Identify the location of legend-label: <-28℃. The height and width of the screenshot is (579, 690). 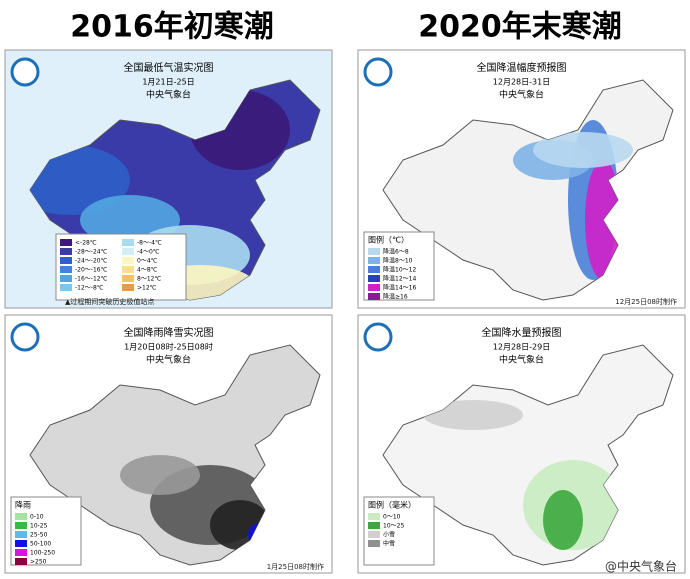
(86, 243).